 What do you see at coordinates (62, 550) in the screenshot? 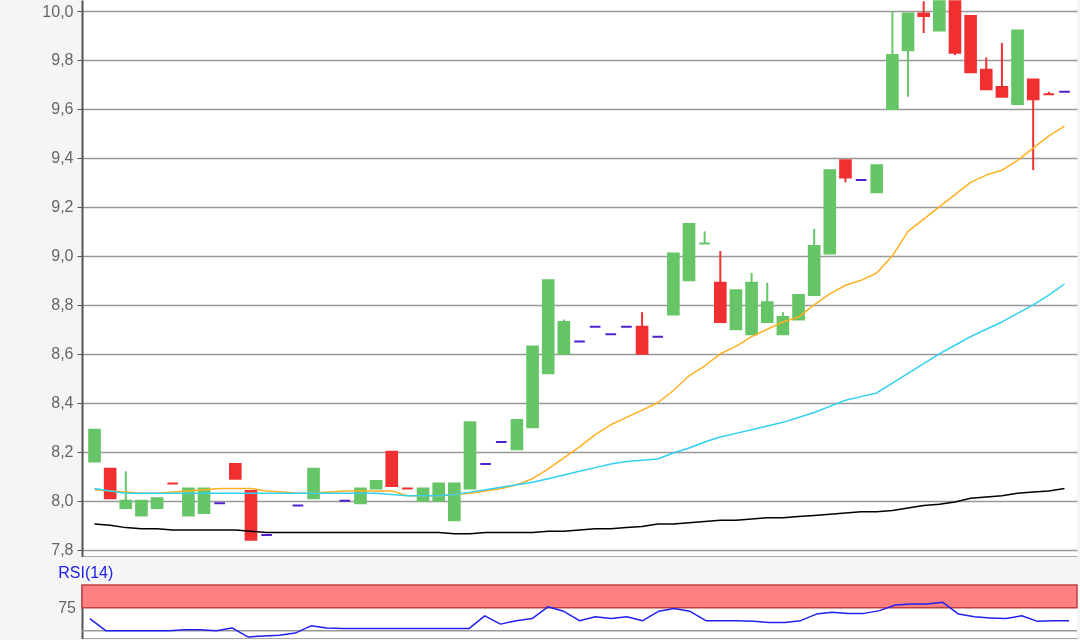
I see `y-tick-label: 7,8` at bounding box center [62, 550].